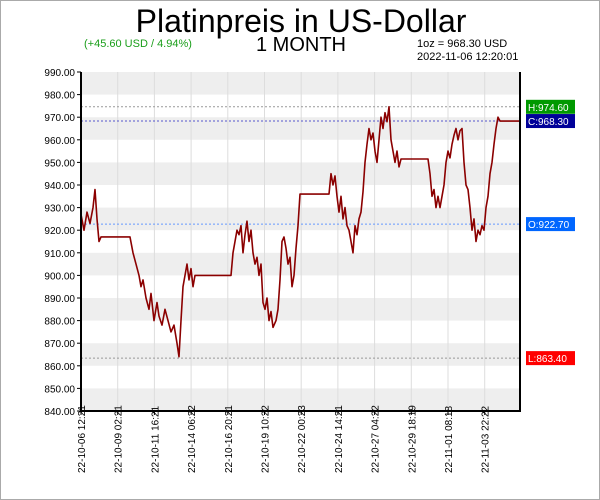 The height and width of the screenshot is (500, 600). Describe the element at coordinates (59, 344) in the screenshot. I see `y-tick-label: 870.00` at that location.